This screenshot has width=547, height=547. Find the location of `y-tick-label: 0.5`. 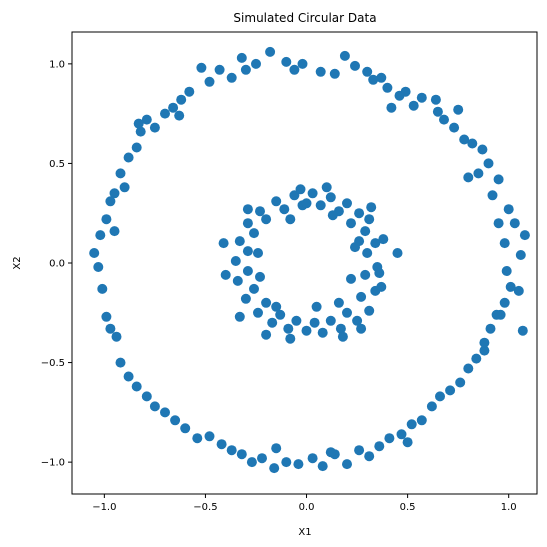

y-tick-label: 0.5 is located at coordinates (57, 164).